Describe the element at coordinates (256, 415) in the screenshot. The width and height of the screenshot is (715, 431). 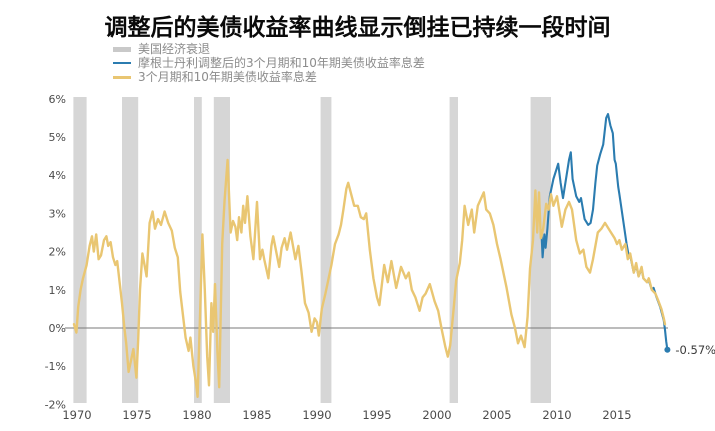
I see `x-tick-label: 1985` at that location.